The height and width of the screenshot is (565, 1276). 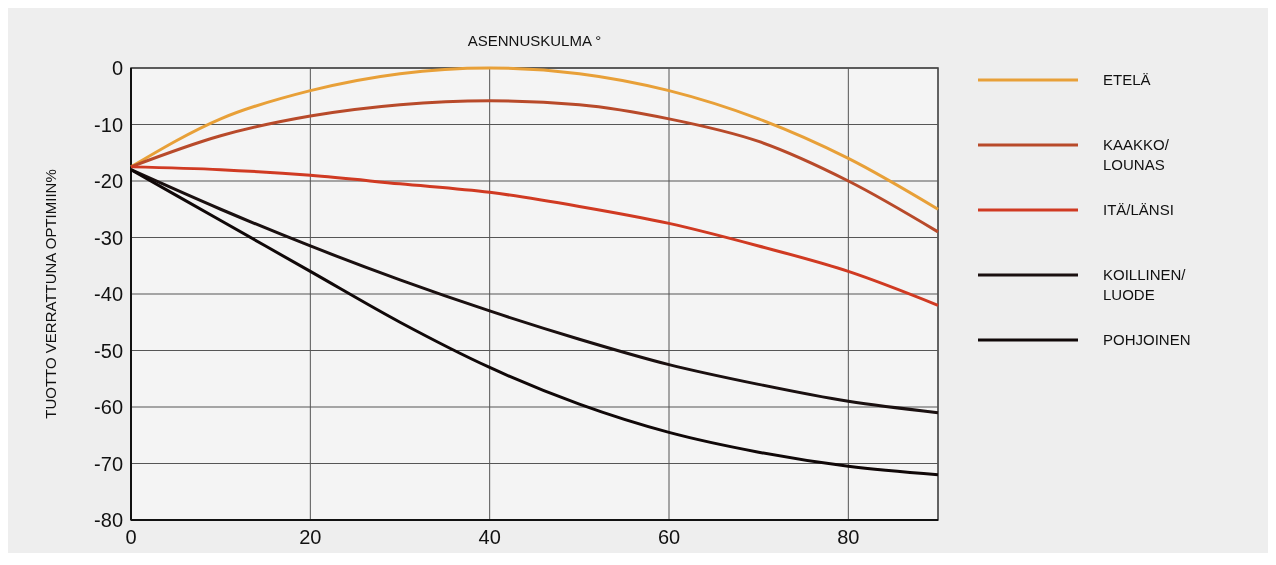 What do you see at coordinates (131, 537) in the screenshot?
I see `x-tick-label: 0` at bounding box center [131, 537].